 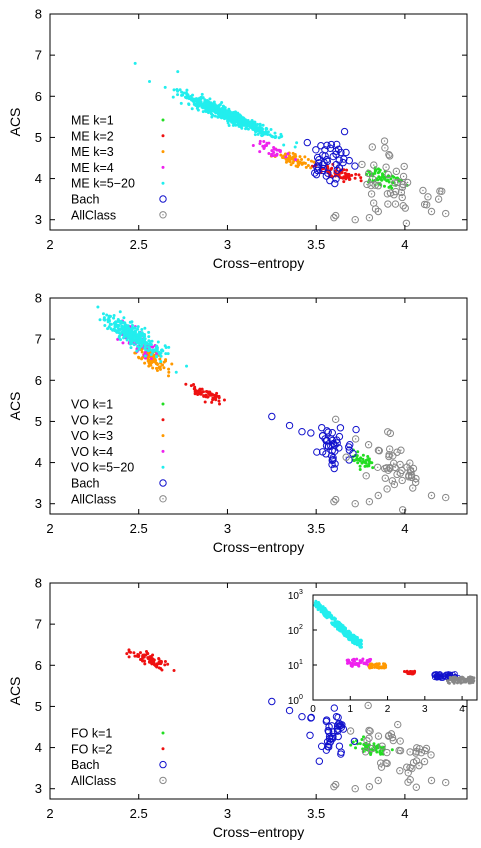 What do you see at coordinates (163, 467) in the screenshot?
I see `legend-marker` at bounding box center [163, 467].